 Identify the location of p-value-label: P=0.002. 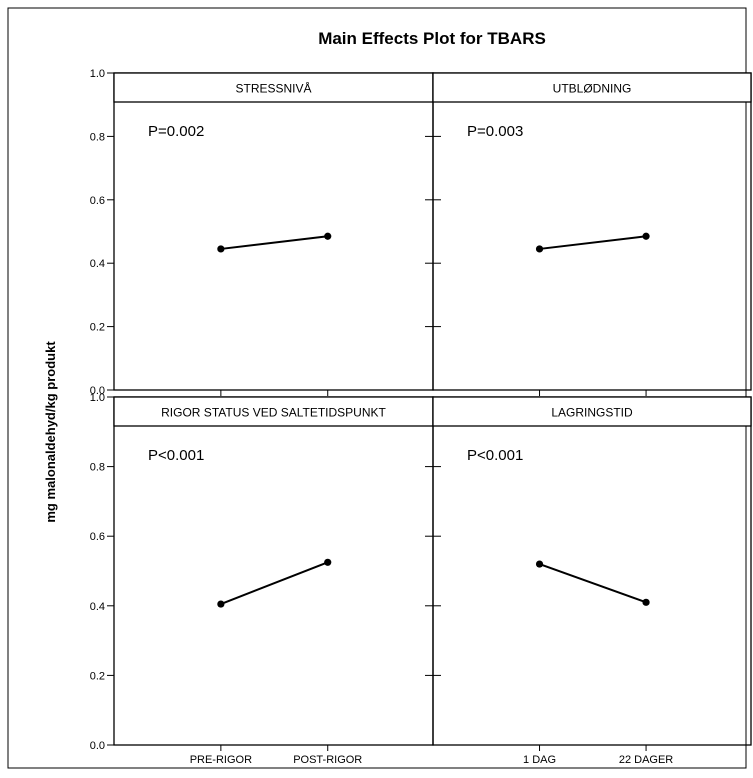
(176, 131).